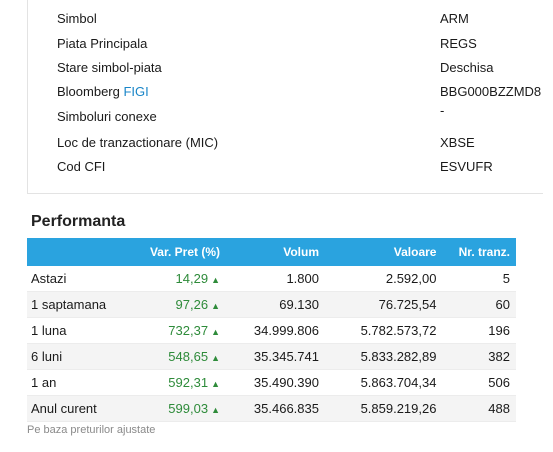 The width and height of the screenshot is (553, 452). I want to click on volume-cell: 35.490.390, so click(275, 382).